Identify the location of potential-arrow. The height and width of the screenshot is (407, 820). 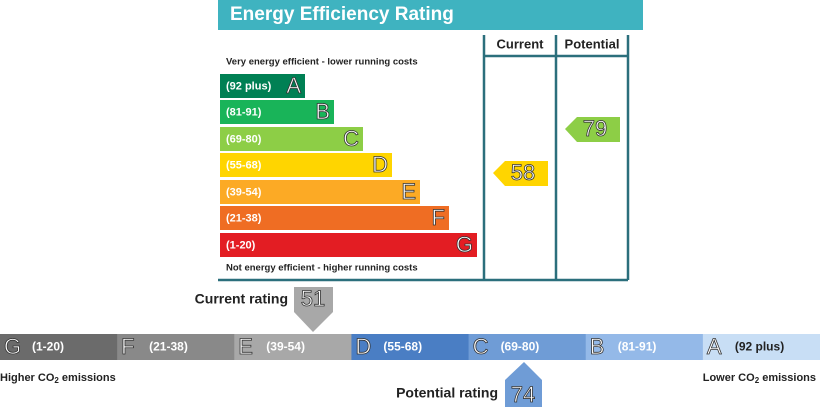
(592, 129).